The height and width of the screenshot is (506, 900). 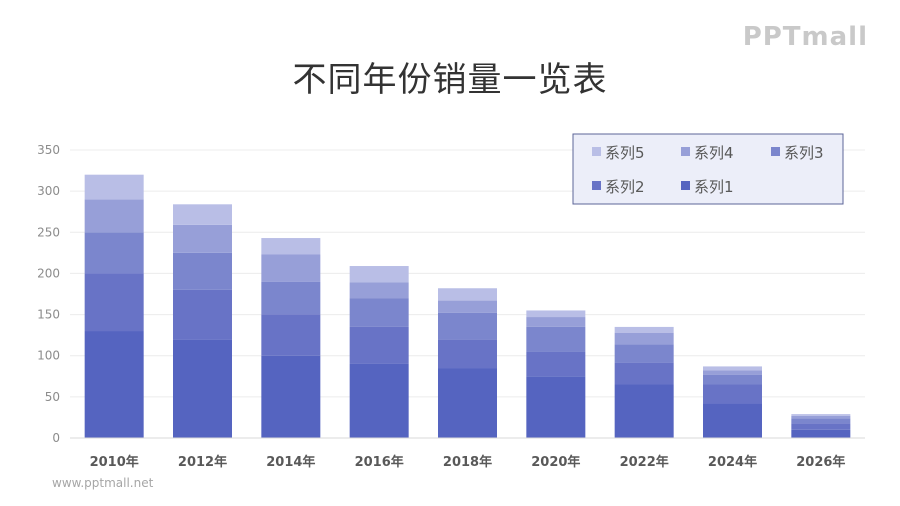 I want to click on y-tick-label: 350, so click(x=48, y=150).